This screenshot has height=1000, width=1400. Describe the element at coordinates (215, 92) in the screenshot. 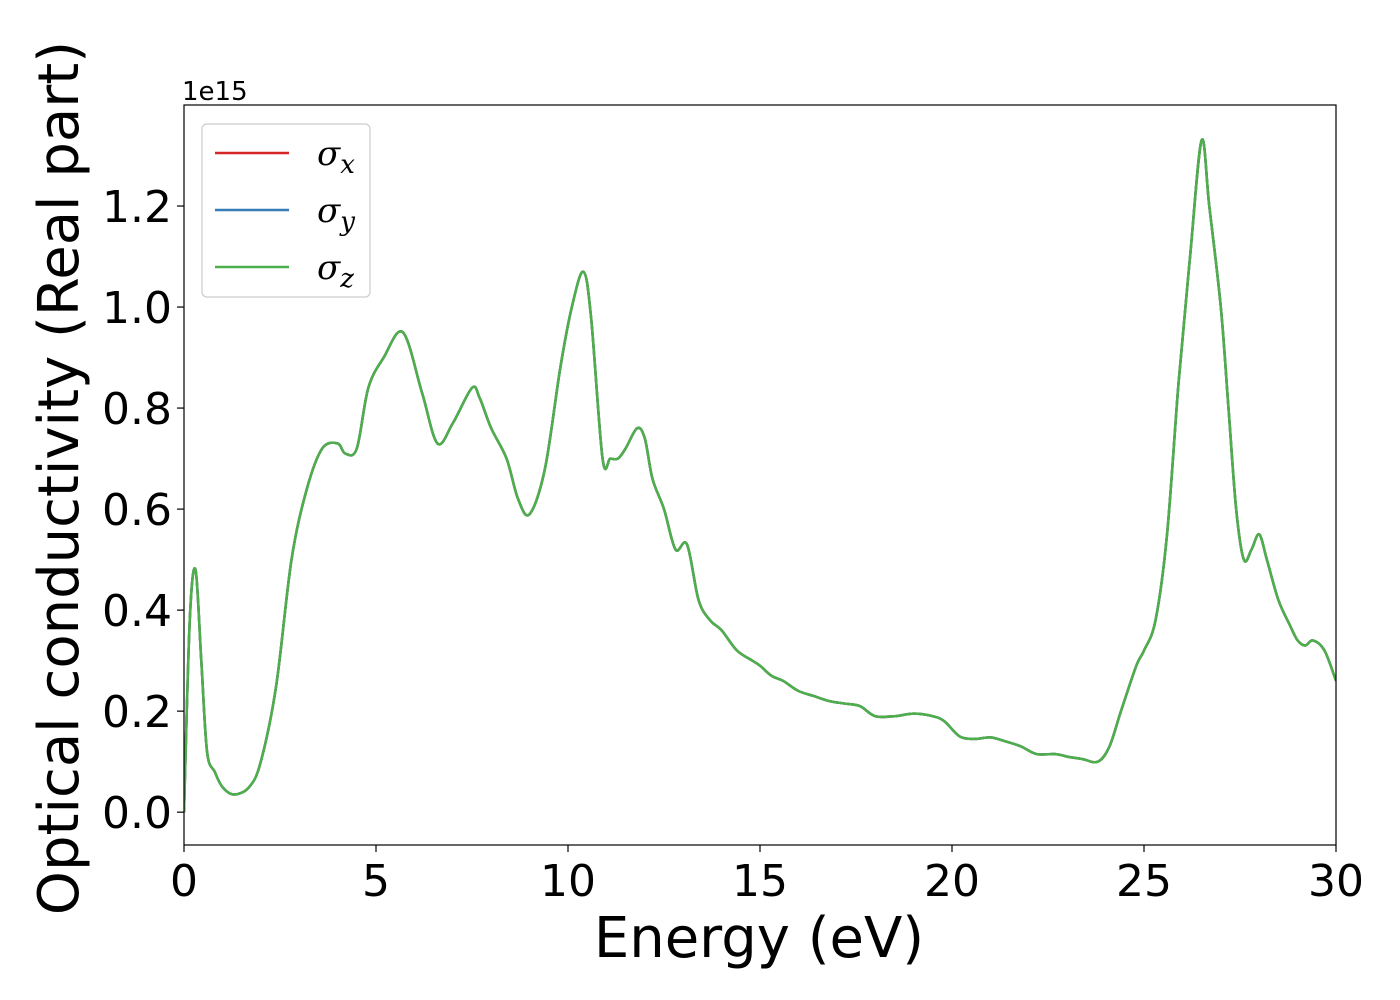

I see `y-offset-label: 1e15` at that location.